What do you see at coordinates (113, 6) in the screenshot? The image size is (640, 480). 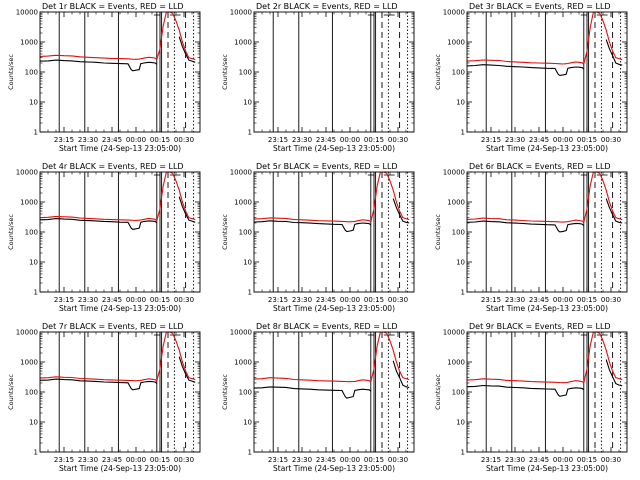 I see `chart-title: Det 1r BLACK = Events, RED = LLD` at bounding box center [113, 6].